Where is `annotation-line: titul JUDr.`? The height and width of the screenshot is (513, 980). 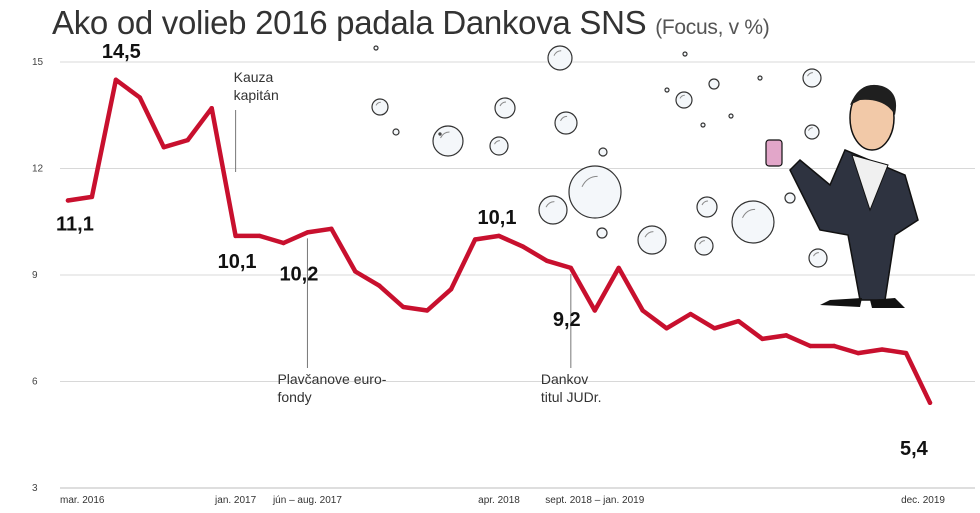 annotation-line: titul JUDr. is located at coordinates (571, 397).